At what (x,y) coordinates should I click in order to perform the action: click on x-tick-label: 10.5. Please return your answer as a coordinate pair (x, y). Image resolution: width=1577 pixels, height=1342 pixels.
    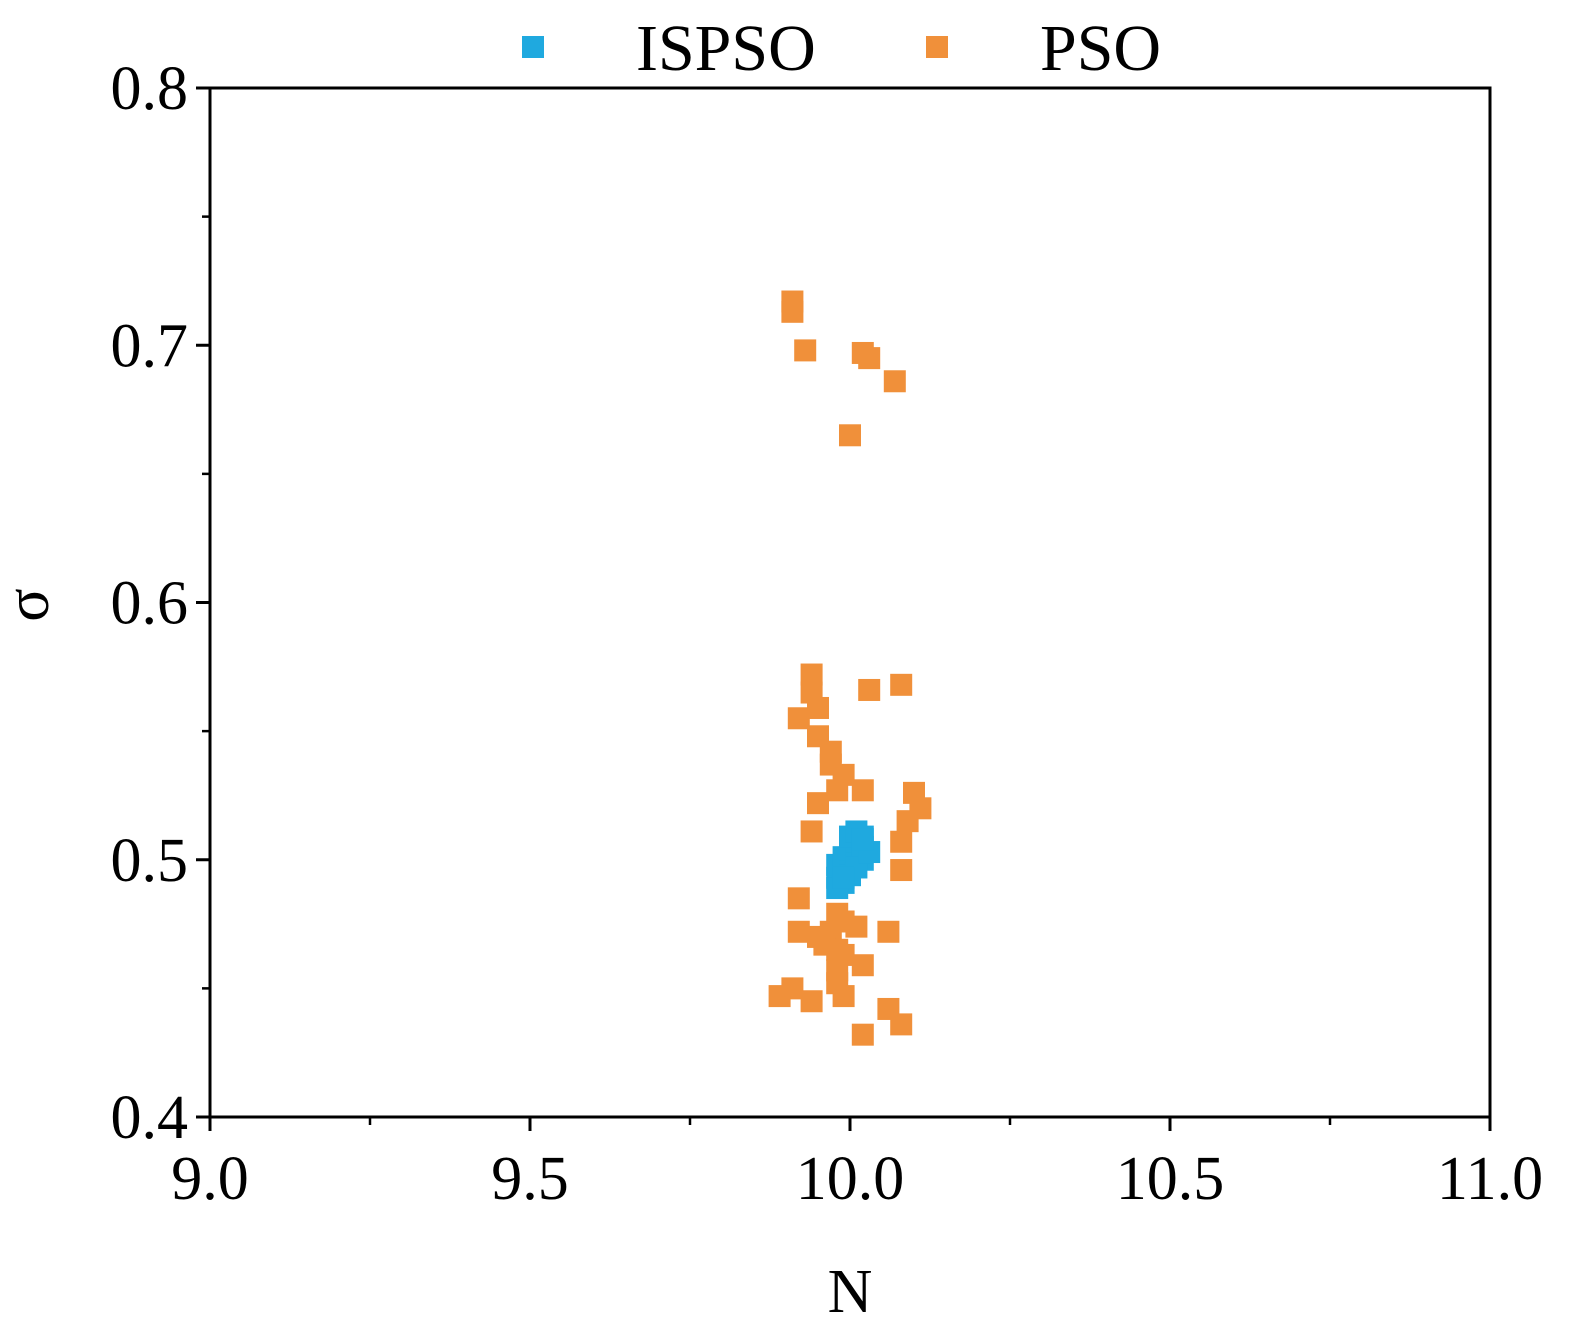
    Looking at the image, I should click on (1170, 1179).